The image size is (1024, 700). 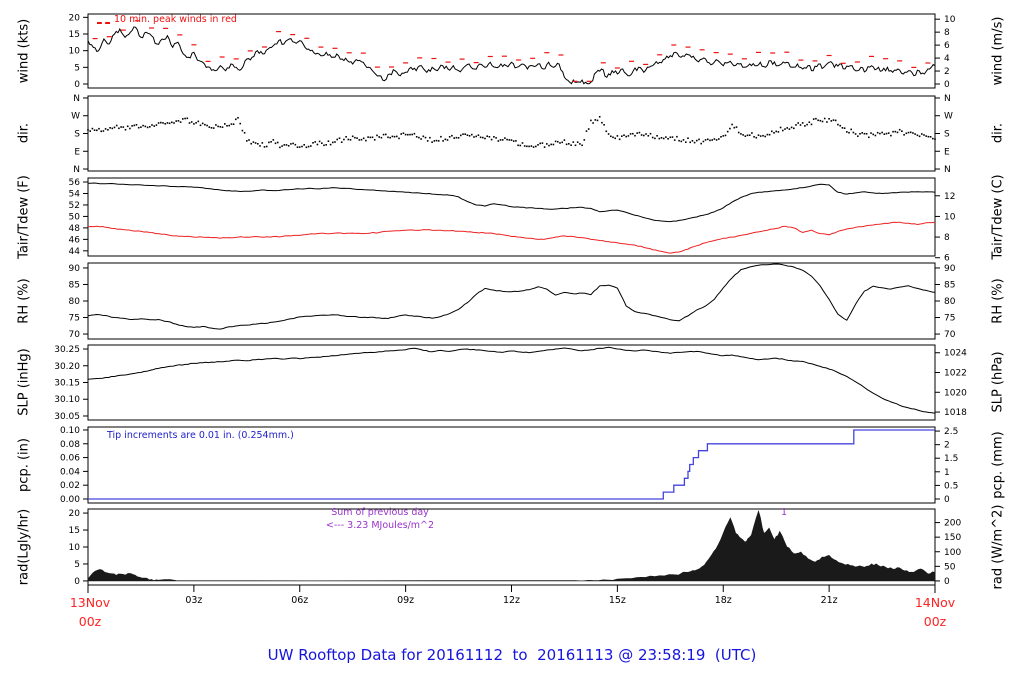 I want to click on slp-left-tick-label: 30.15, so click(x=67, y=384).